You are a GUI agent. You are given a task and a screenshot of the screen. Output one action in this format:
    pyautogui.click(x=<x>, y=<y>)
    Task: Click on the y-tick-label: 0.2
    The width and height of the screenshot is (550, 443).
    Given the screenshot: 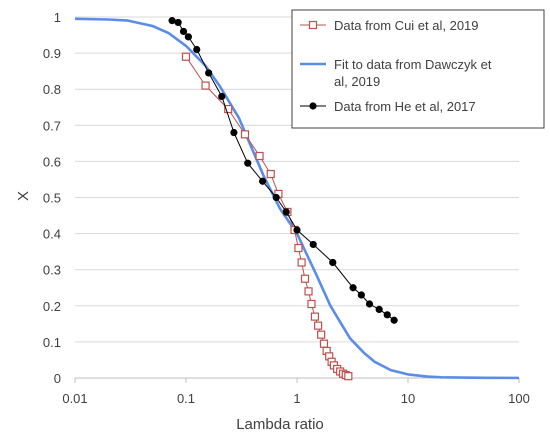 What is the action you would take?
    pyautogui.click(x=52, y=306)
    